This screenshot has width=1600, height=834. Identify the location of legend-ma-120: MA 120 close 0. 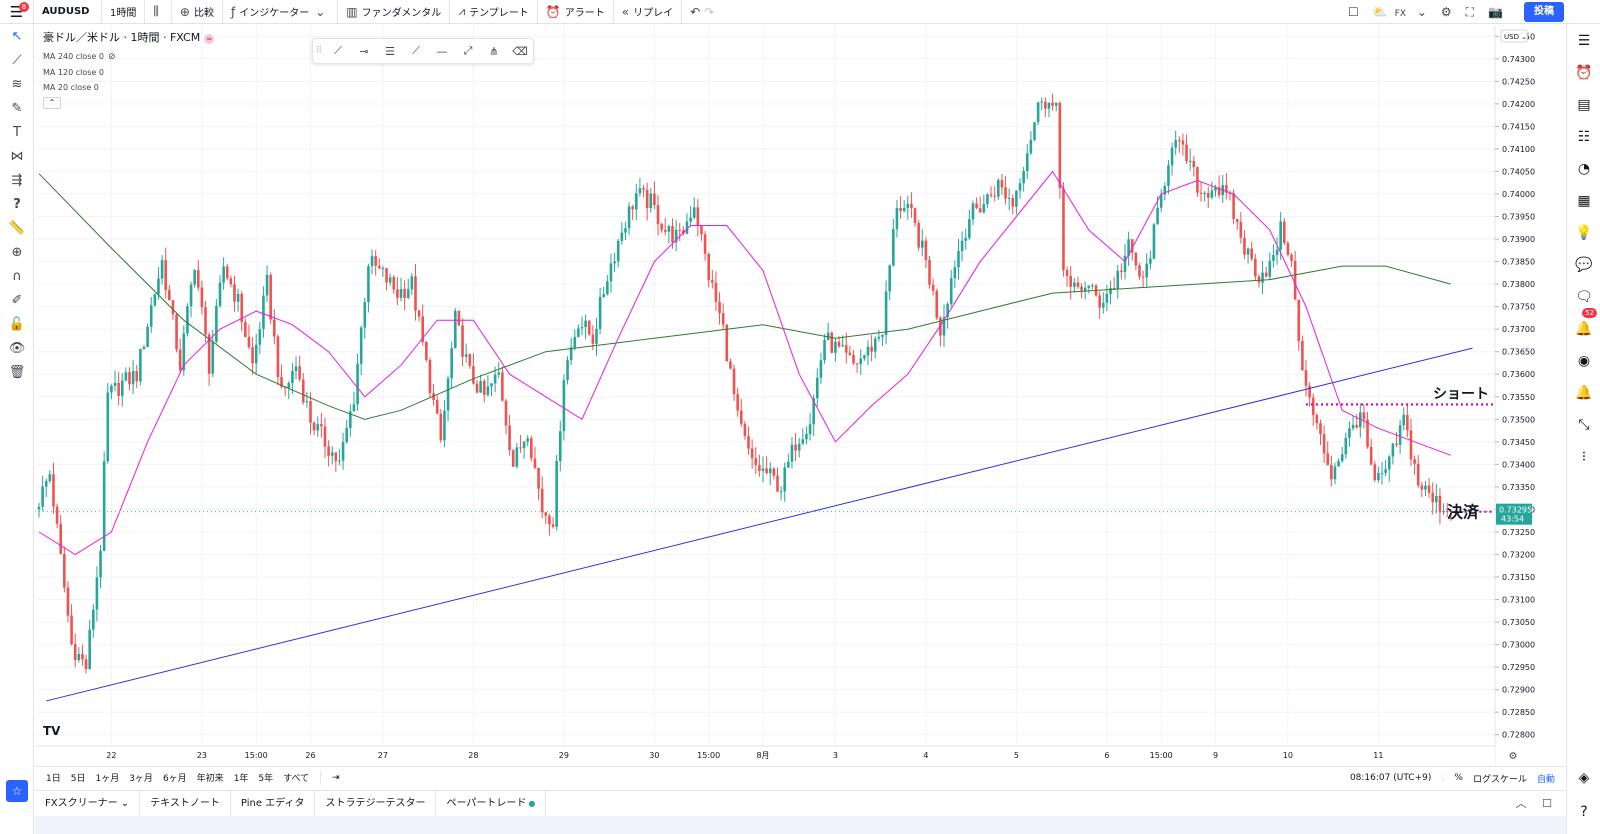
(73, 72).